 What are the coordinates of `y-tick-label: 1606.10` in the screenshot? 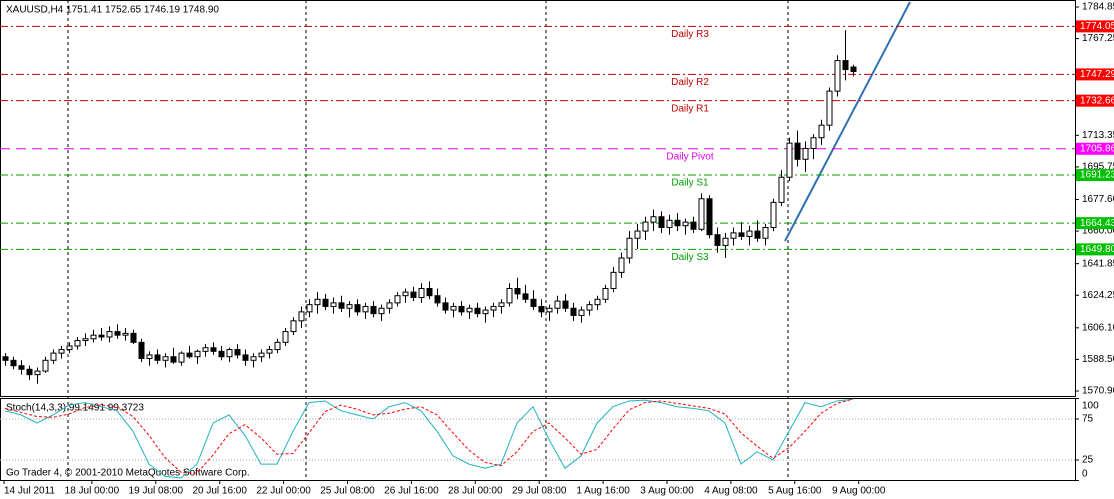 It's located at (1098, 327).